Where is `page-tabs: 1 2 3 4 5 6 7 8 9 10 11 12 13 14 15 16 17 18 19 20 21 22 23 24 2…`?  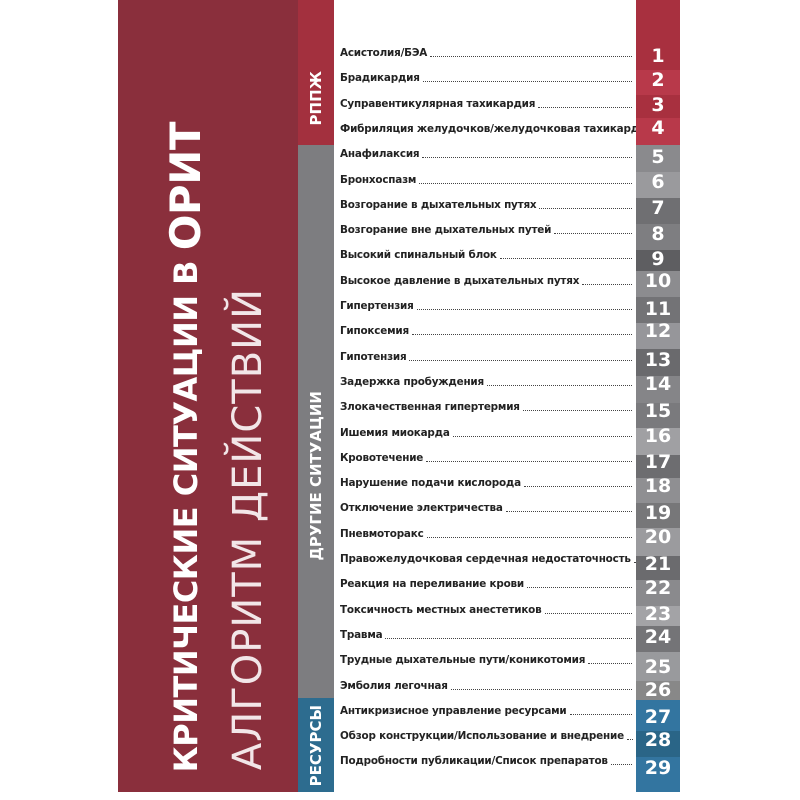 page-tabs: 1 2 3 4 5 6 7 8 9 10 11 12 13 14 15 16 17 18 19 20 21 22 23 24 2… is located at coordinates (658, 396).